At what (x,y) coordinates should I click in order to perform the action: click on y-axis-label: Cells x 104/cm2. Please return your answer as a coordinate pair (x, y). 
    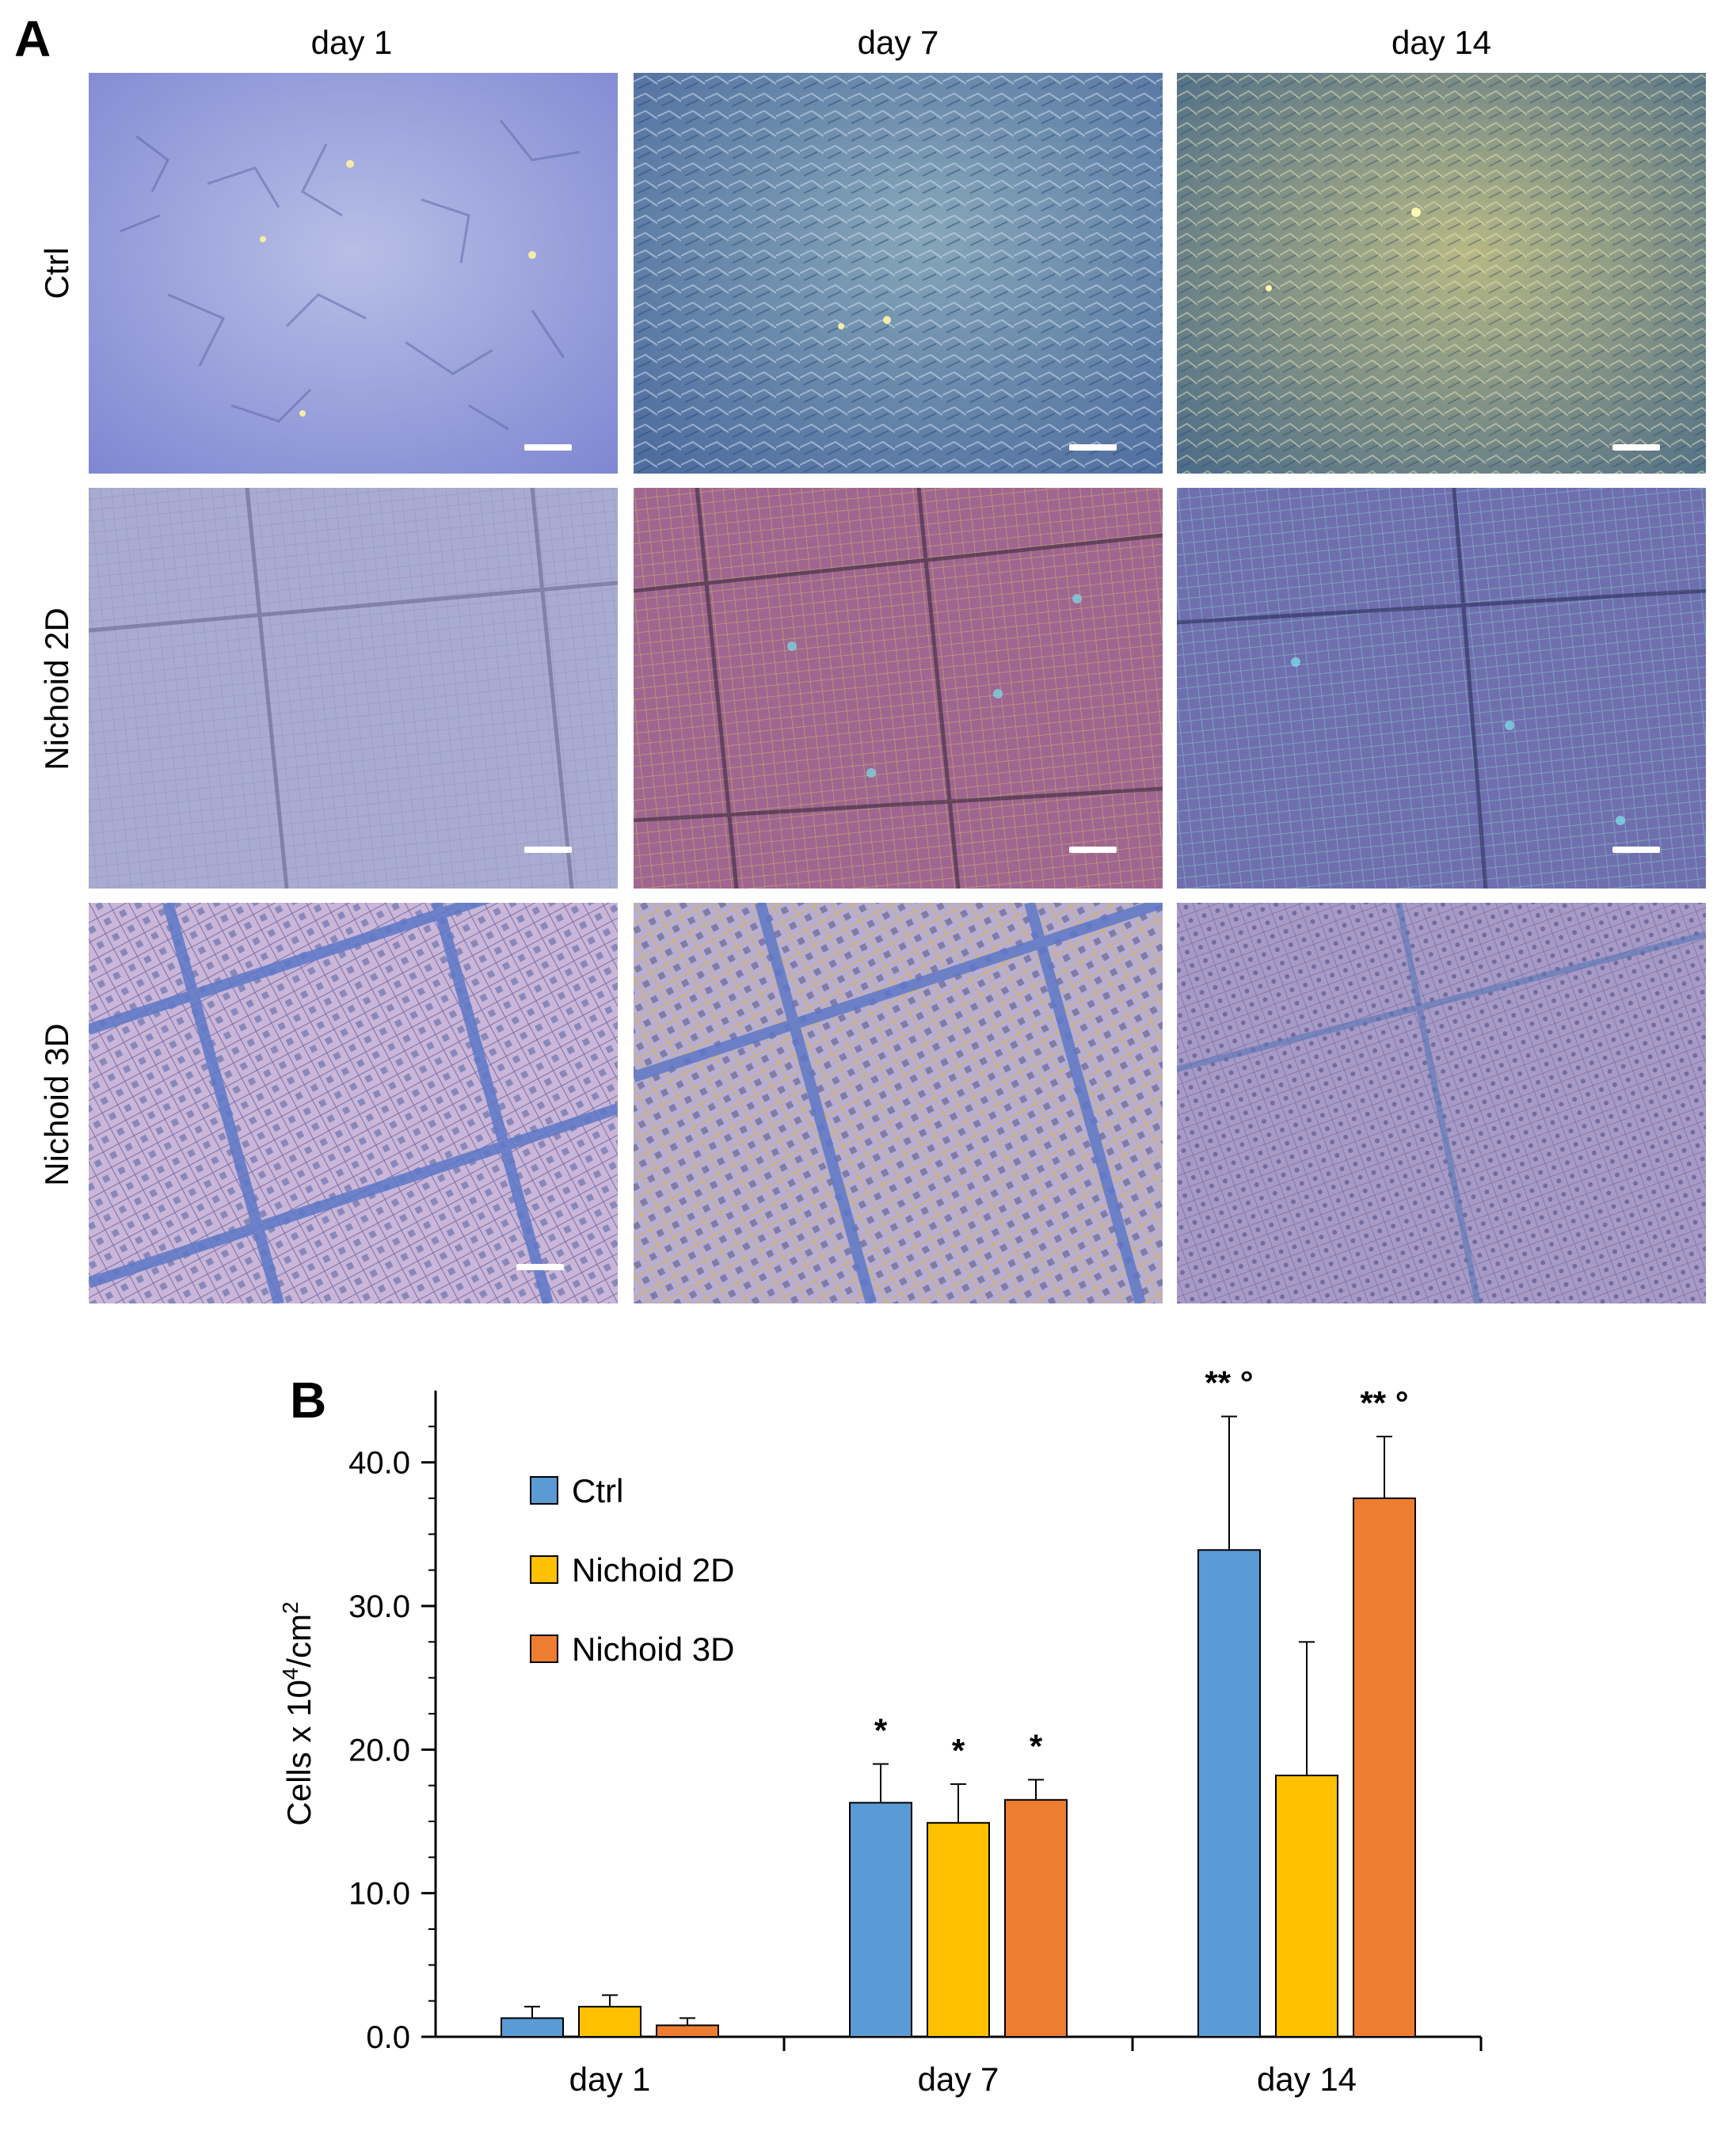
    Looking at the image, I should click on (298, 1713).